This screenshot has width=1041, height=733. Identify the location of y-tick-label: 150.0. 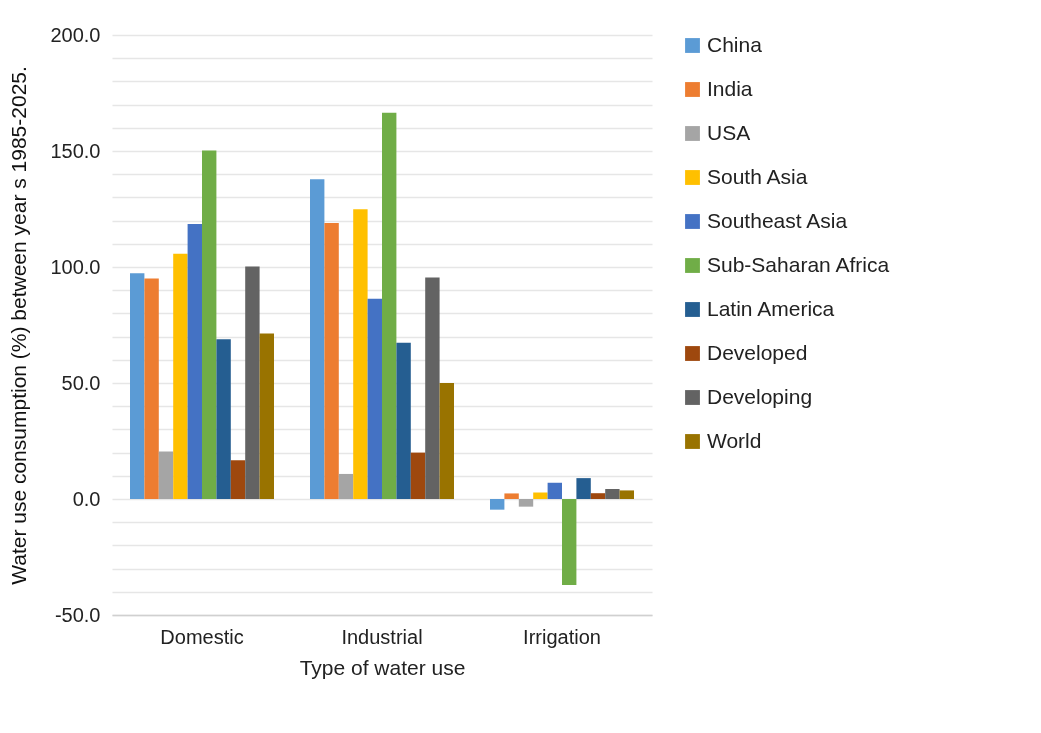
(75, 150).